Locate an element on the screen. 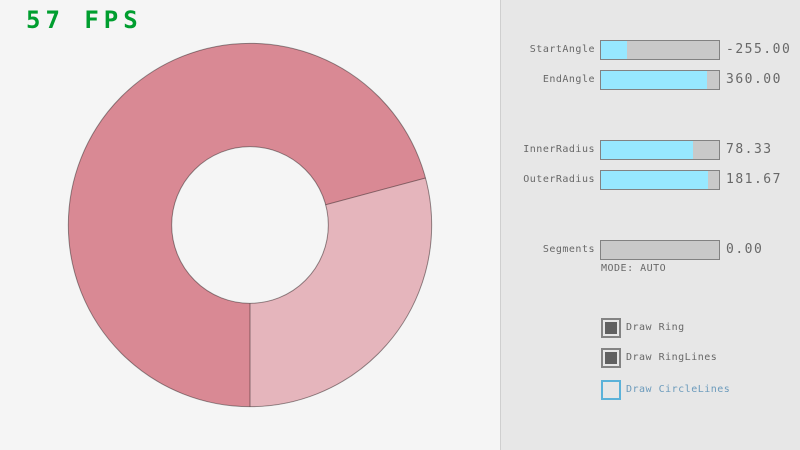  checkbox-row-draw-ring: Draw Ring is located at coordinates (643, 328).